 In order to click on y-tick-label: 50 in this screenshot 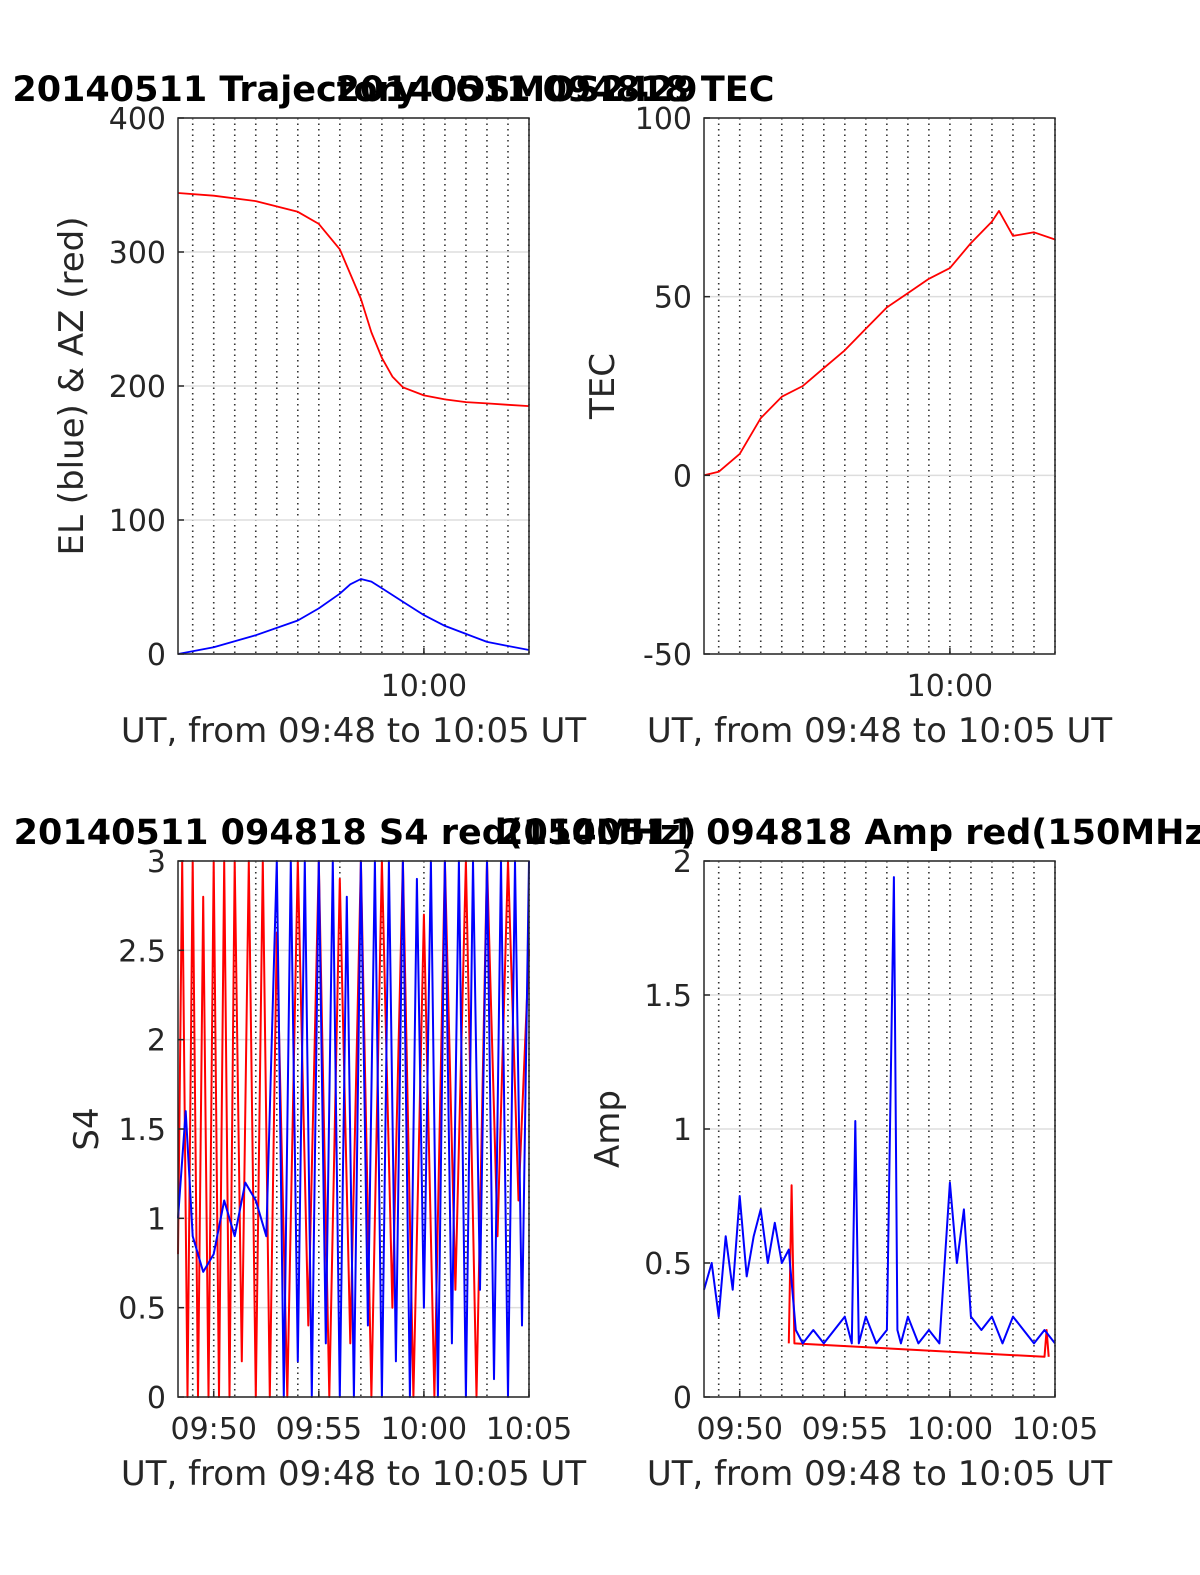, I will do `click(673, 298)`.